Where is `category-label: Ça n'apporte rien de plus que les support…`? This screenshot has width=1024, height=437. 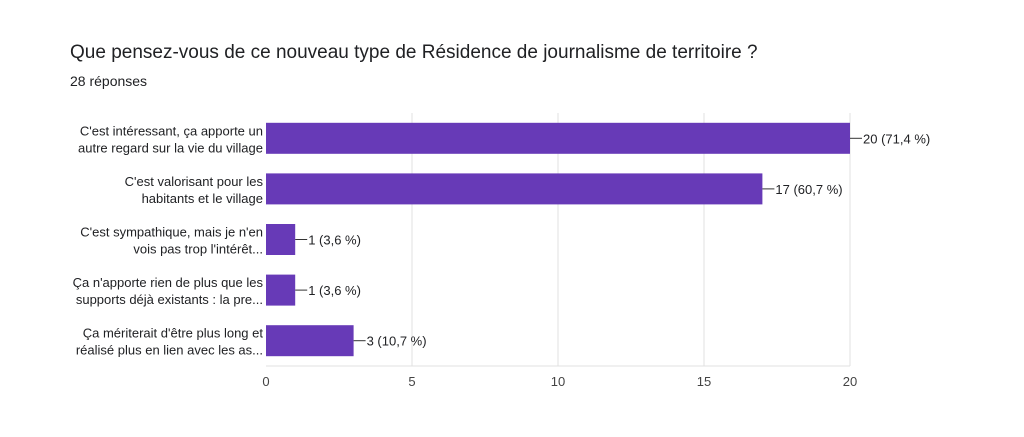 category-label: Ça n'apporte rien de plus que les support… is located at coordinates (168, 291).